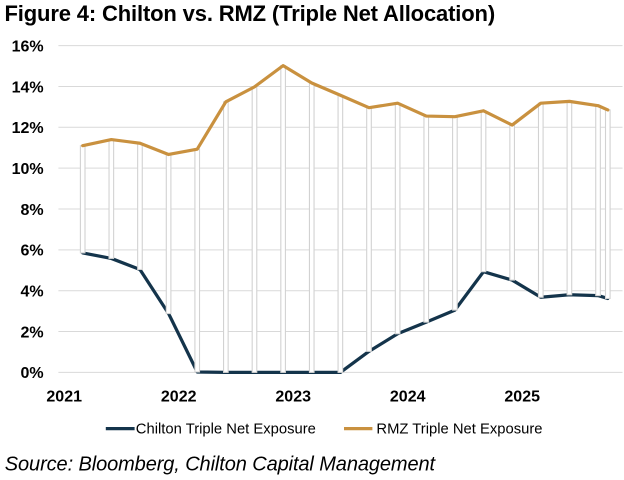  Describe the element at coordinates (31, 210) in the screenshot. I see `svg-text: 8%` at that location.